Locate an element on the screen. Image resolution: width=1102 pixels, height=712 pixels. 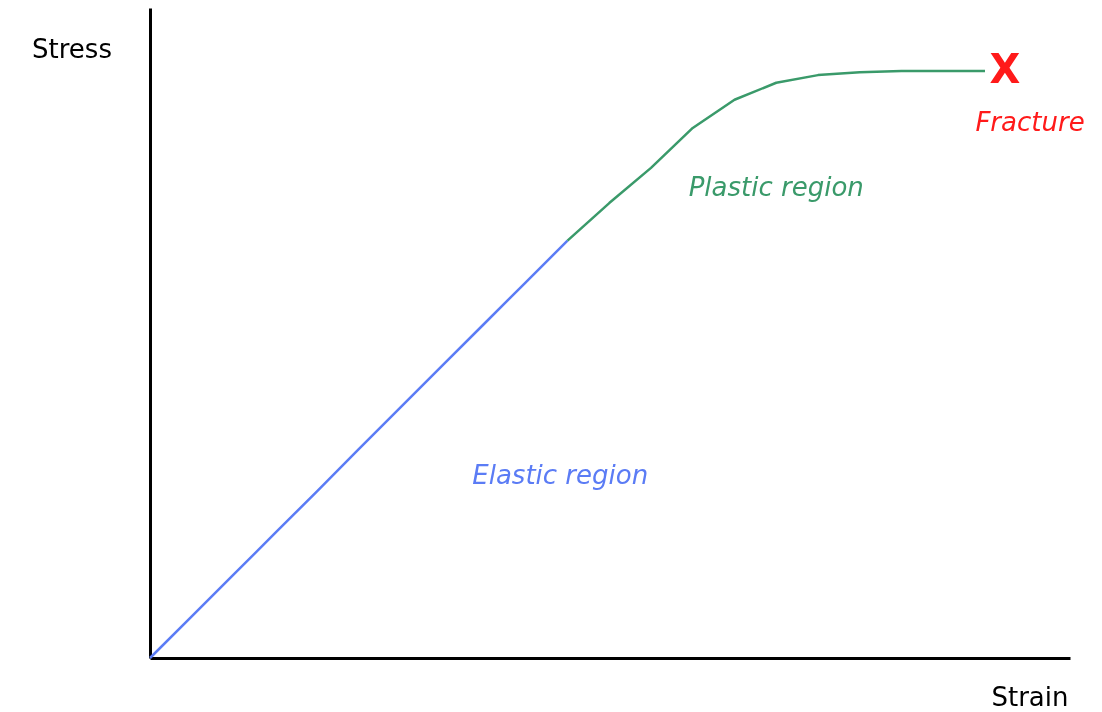
y-axis-title: Stress is located at coordinates (72, 49).